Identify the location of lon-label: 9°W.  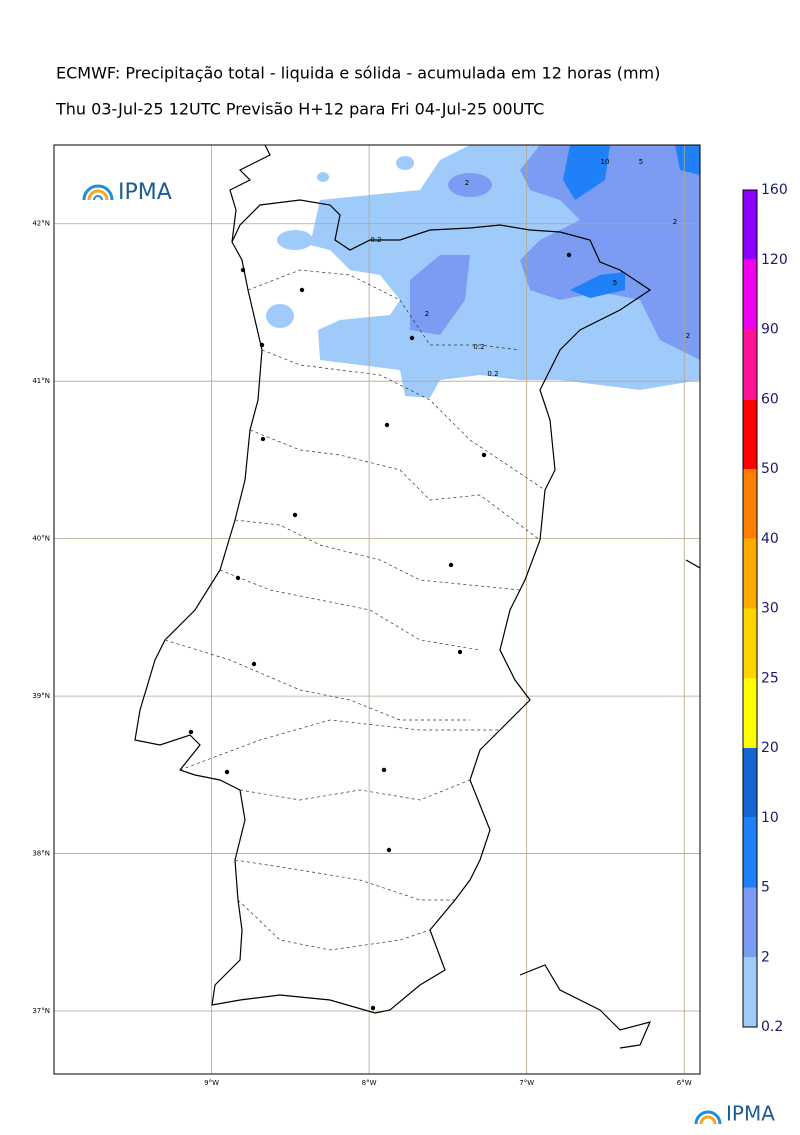
(211, 1083).